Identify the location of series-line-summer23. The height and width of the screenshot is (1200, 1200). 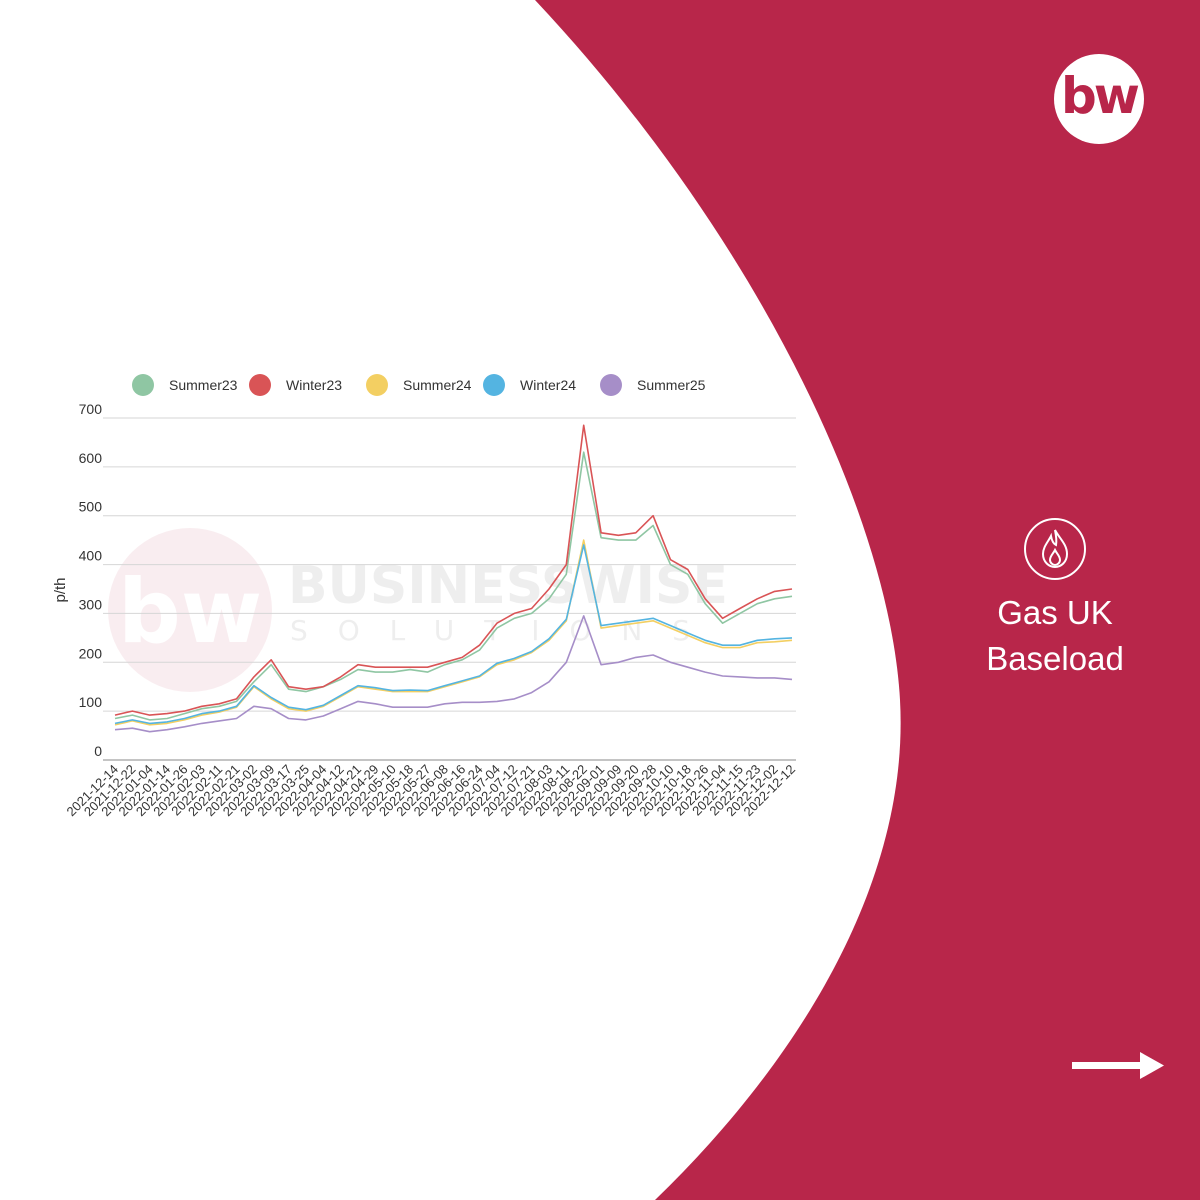
(453, 586).